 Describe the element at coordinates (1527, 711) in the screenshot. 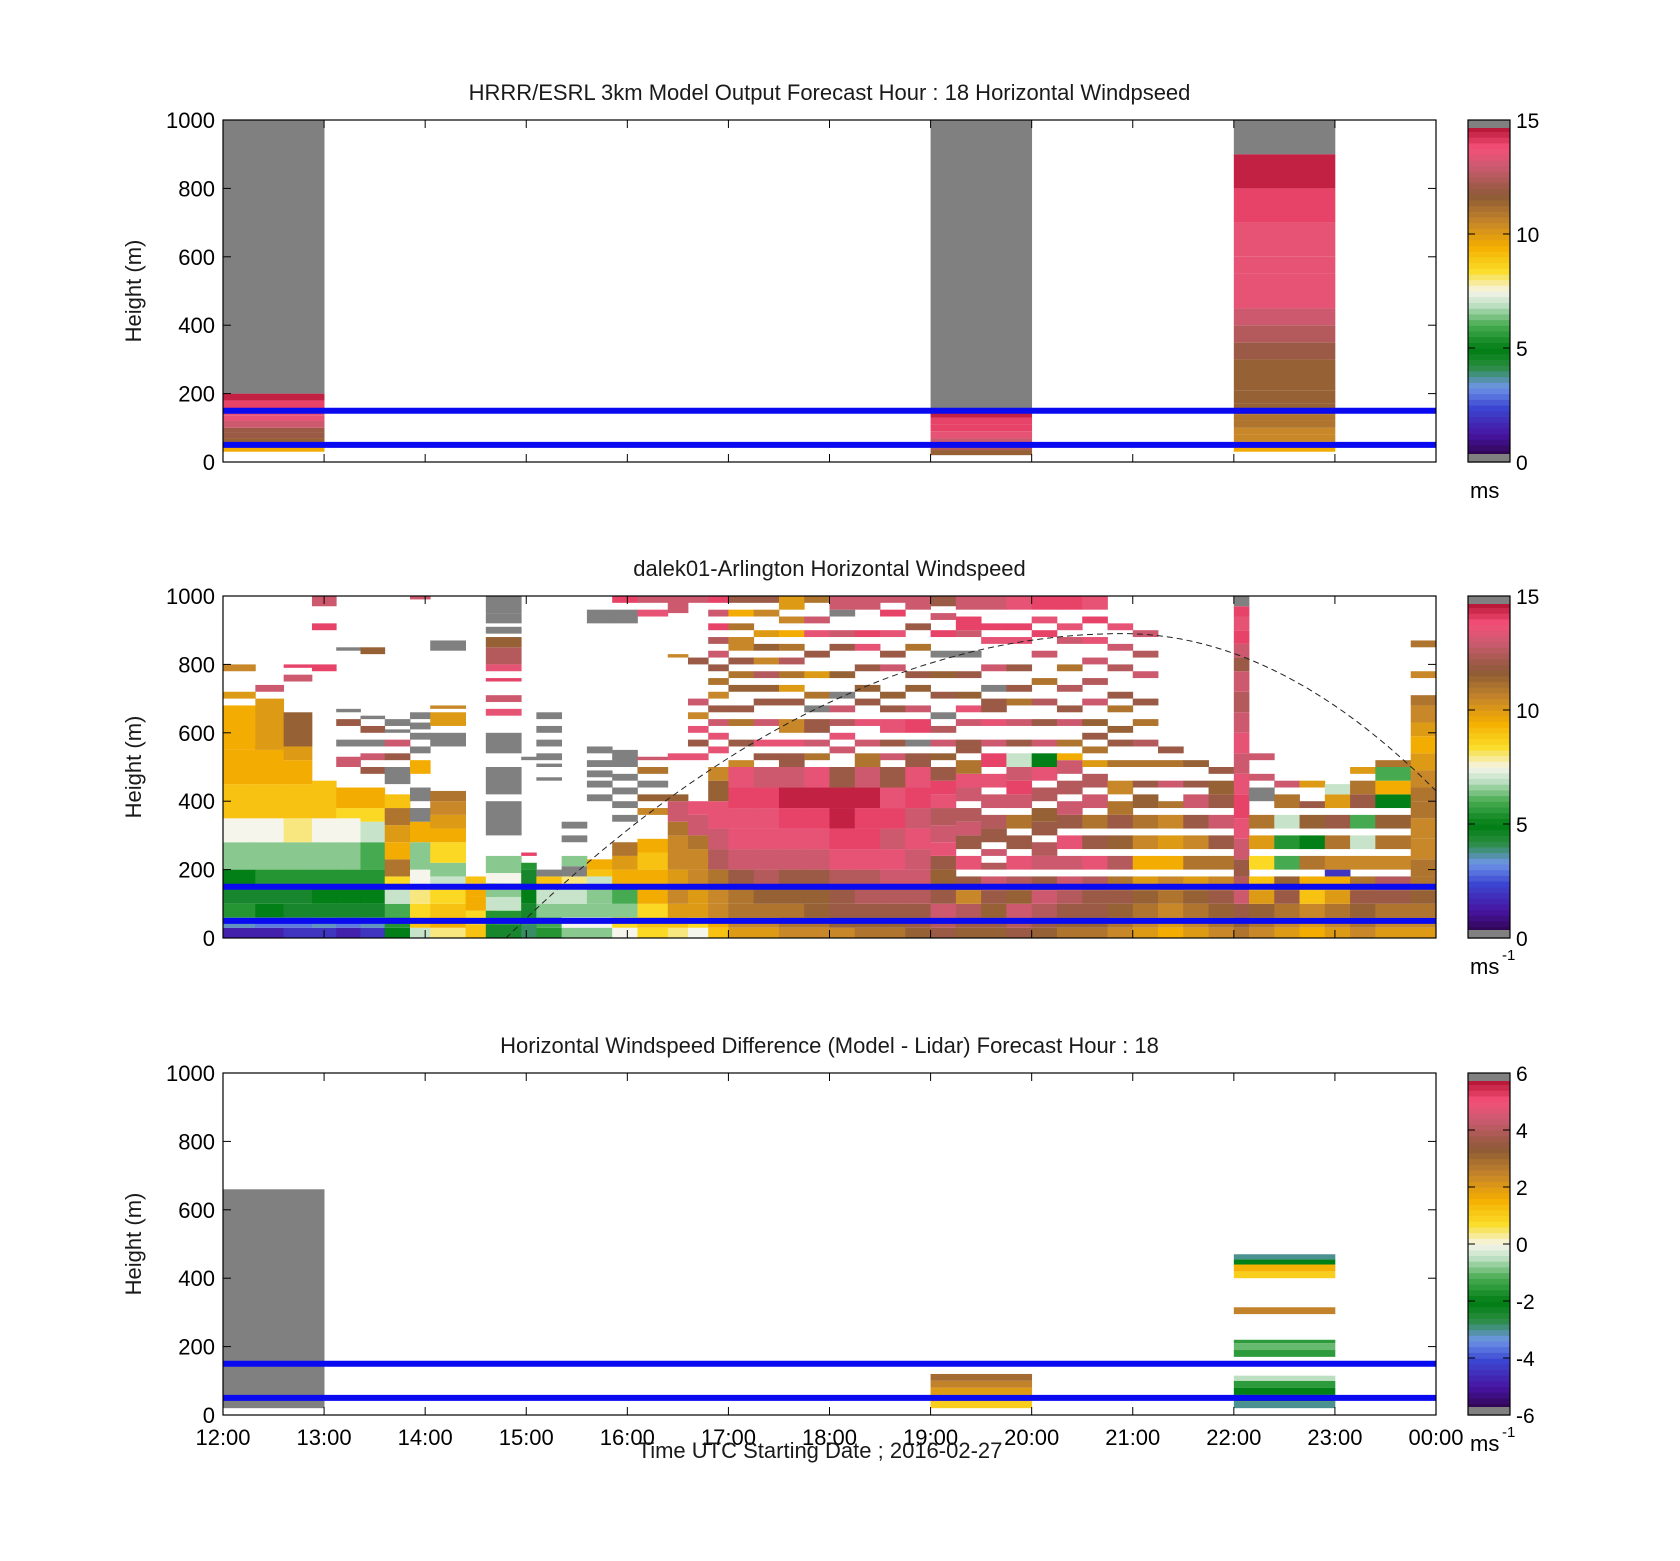

I see `colorbar-tick-label: 10` at that location.